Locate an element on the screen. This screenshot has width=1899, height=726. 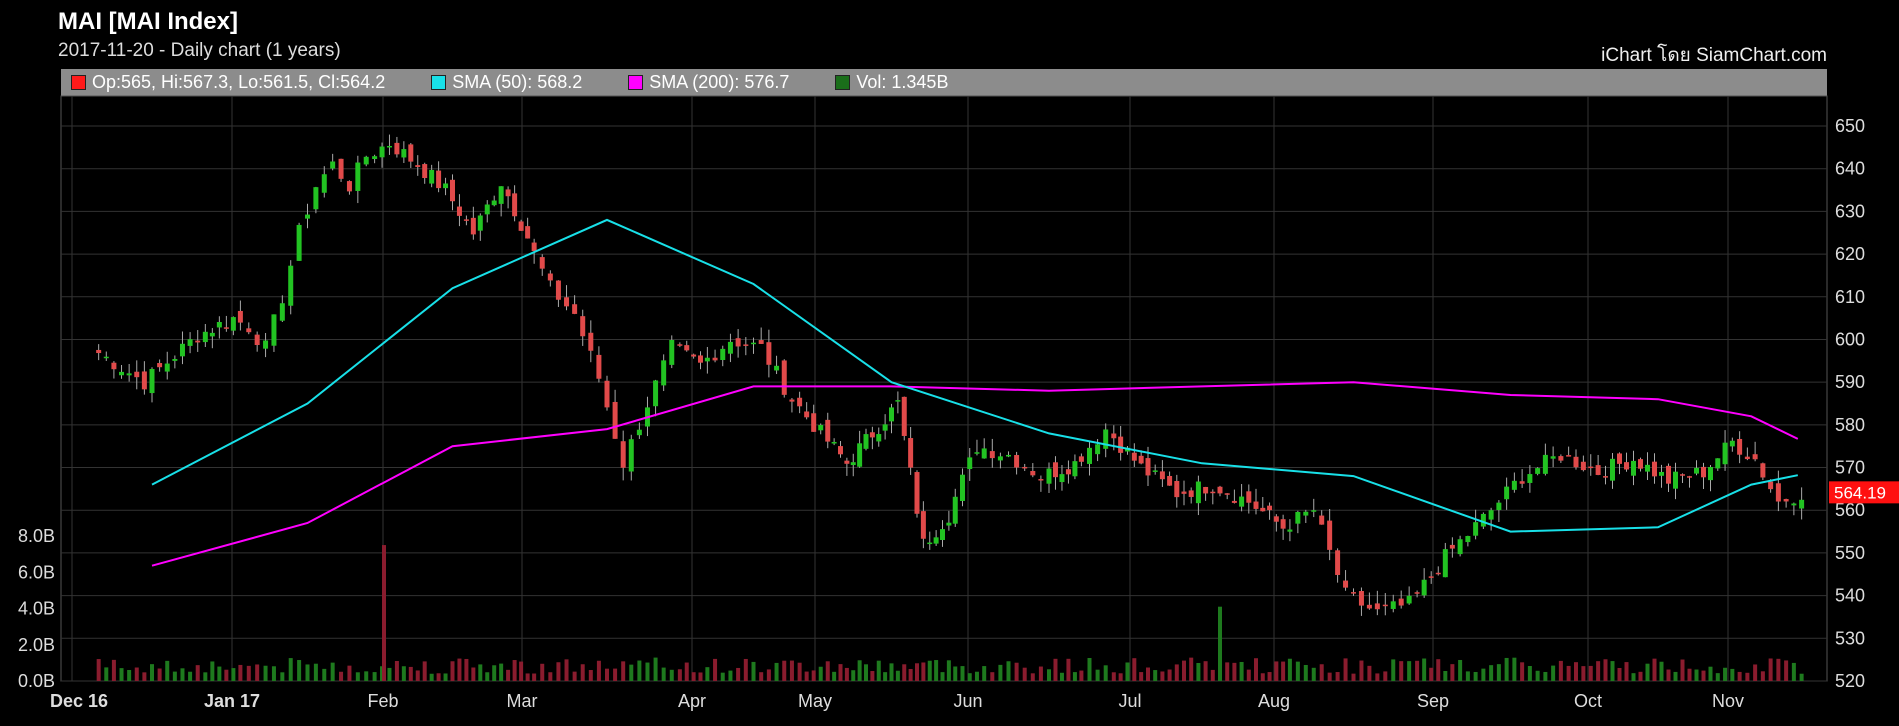
last-price-box is located at coordinates (1864, 492).